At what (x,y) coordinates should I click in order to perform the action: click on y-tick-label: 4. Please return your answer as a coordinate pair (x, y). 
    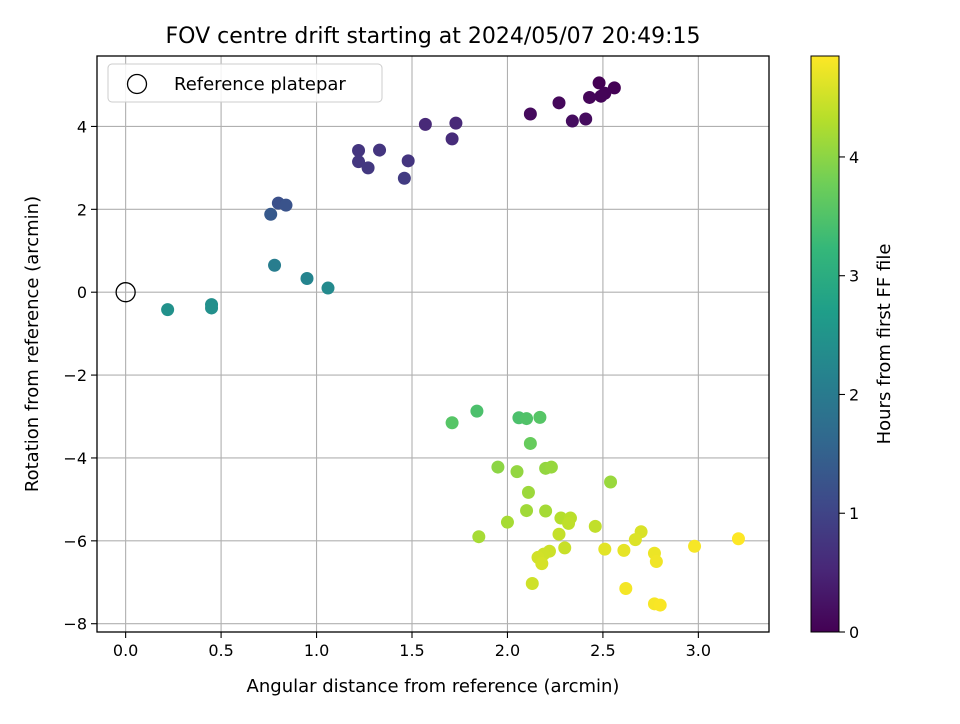
    Looking at the image, I should click on (82, 126).